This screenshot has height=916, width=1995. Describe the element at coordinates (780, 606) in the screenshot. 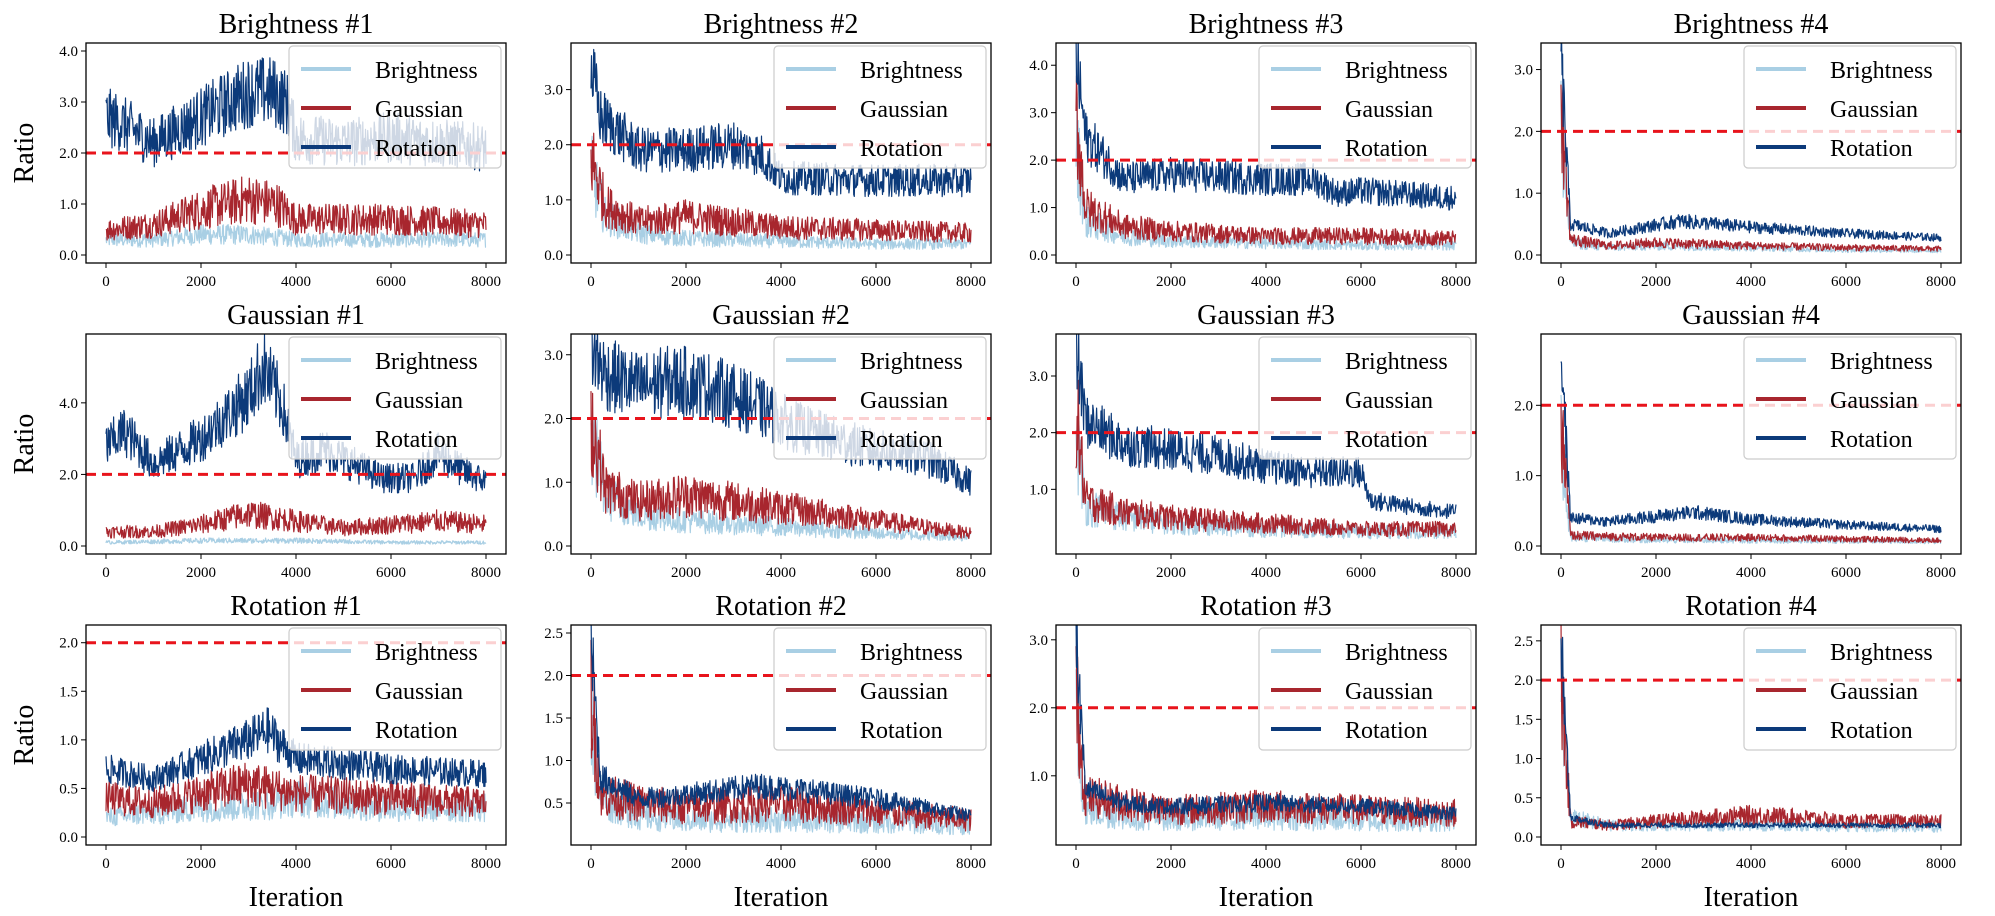

I see `subplot-title: Rotation #2` at that location.